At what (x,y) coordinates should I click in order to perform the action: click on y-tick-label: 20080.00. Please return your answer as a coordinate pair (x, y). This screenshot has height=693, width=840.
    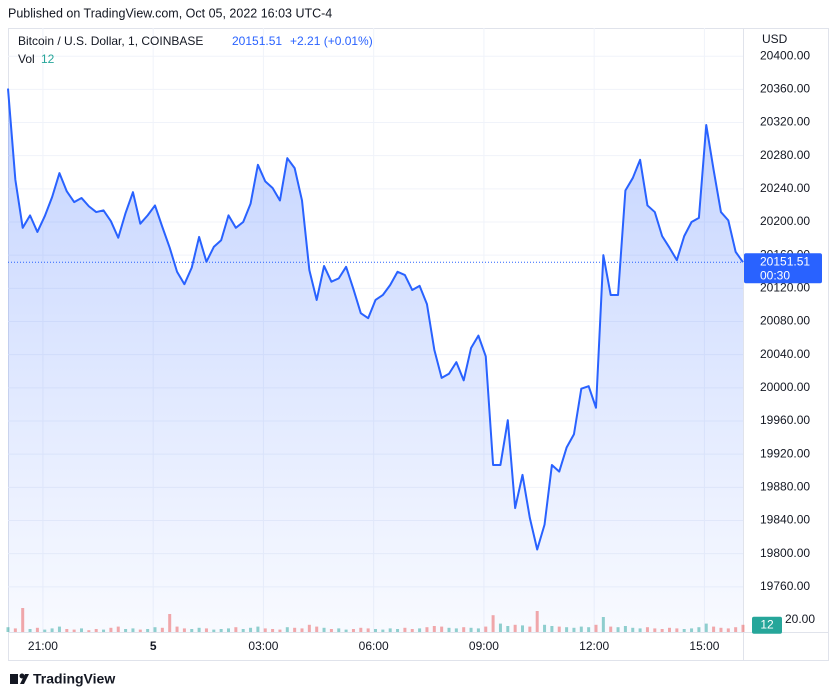
    Looking at the image, I should click on (785, 321).